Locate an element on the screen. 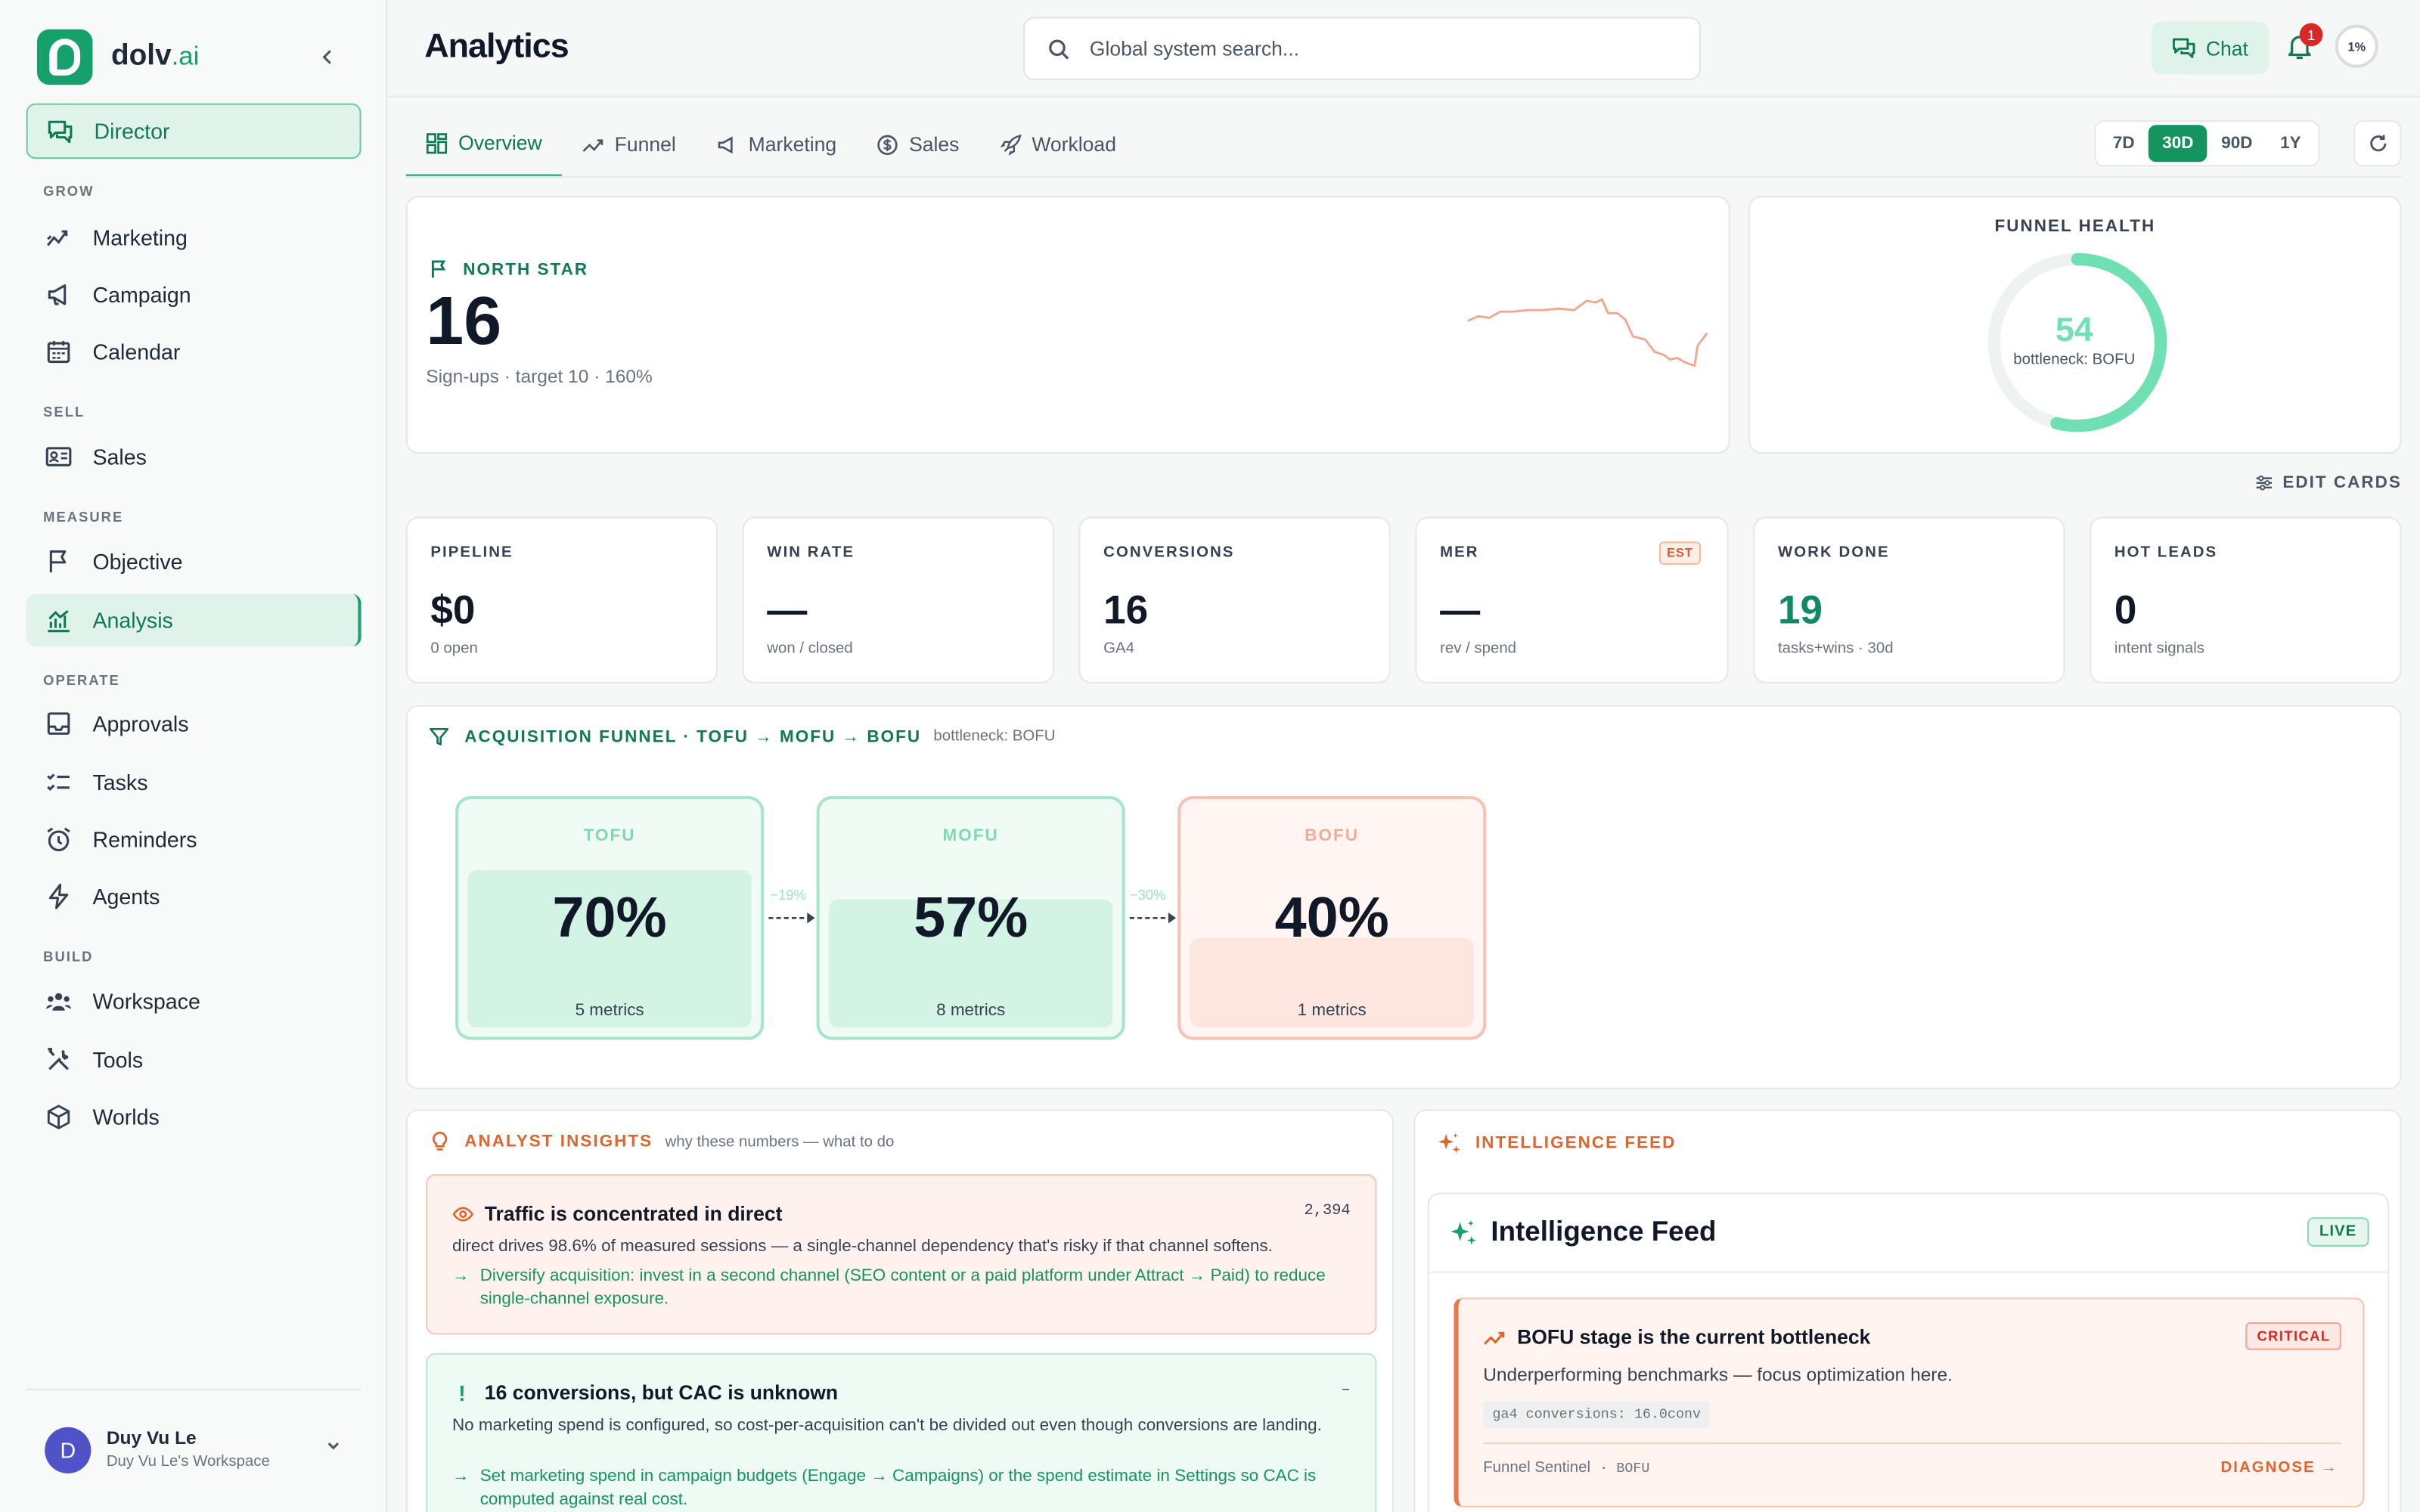 Image resolution: width=2420 pixels, height=1512 pixels. section-measure: MEASURE is located at coordinates (83, 517).